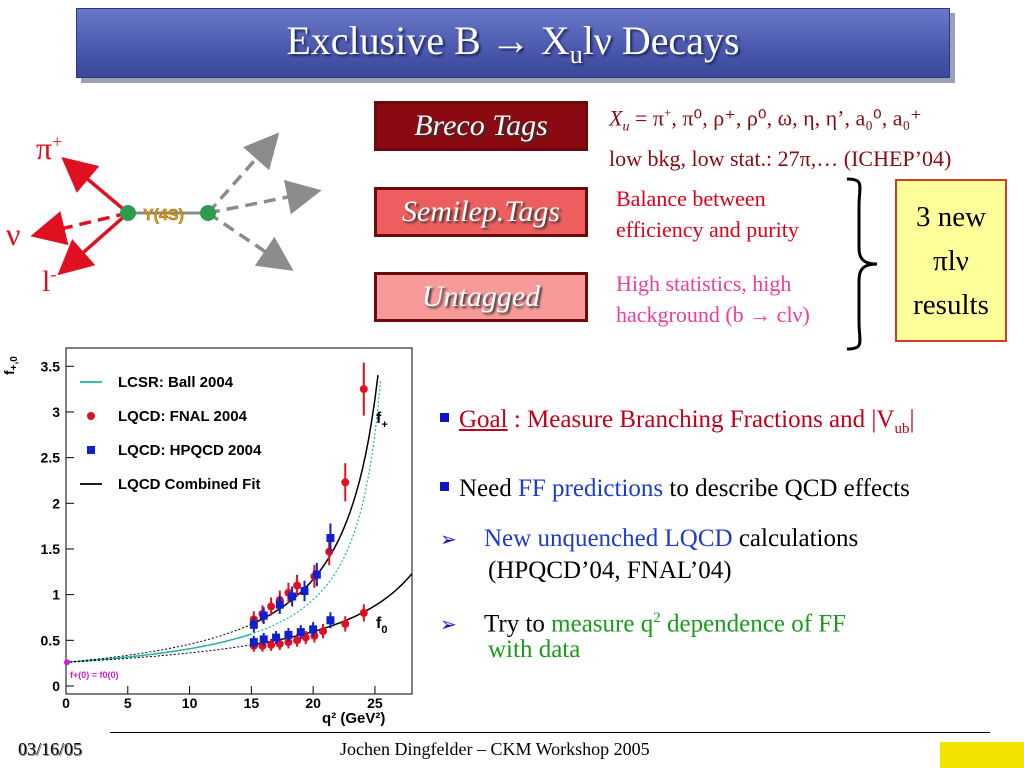  I want to click on y-tick-label: 2.5, so click(51, 458).